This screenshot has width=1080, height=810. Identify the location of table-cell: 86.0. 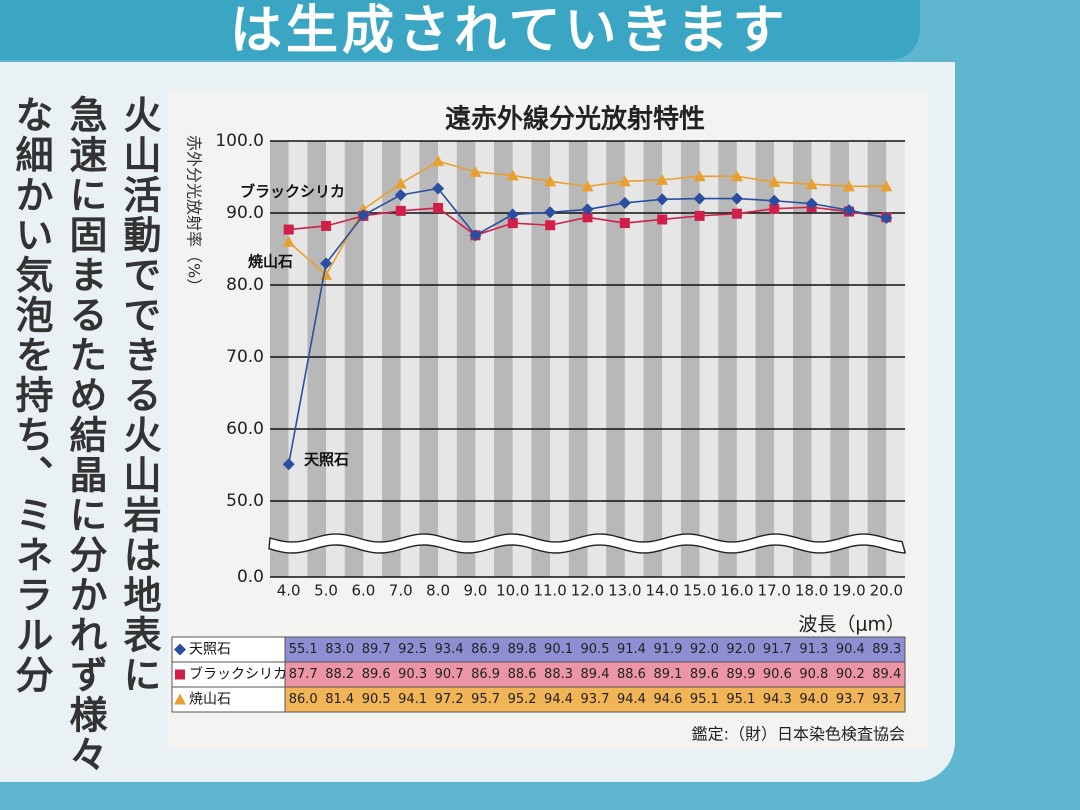
(303, 699).